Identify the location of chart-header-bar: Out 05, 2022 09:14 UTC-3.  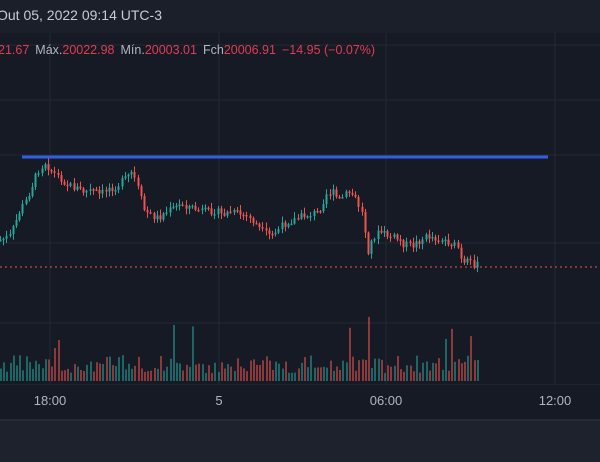
(300, 16).